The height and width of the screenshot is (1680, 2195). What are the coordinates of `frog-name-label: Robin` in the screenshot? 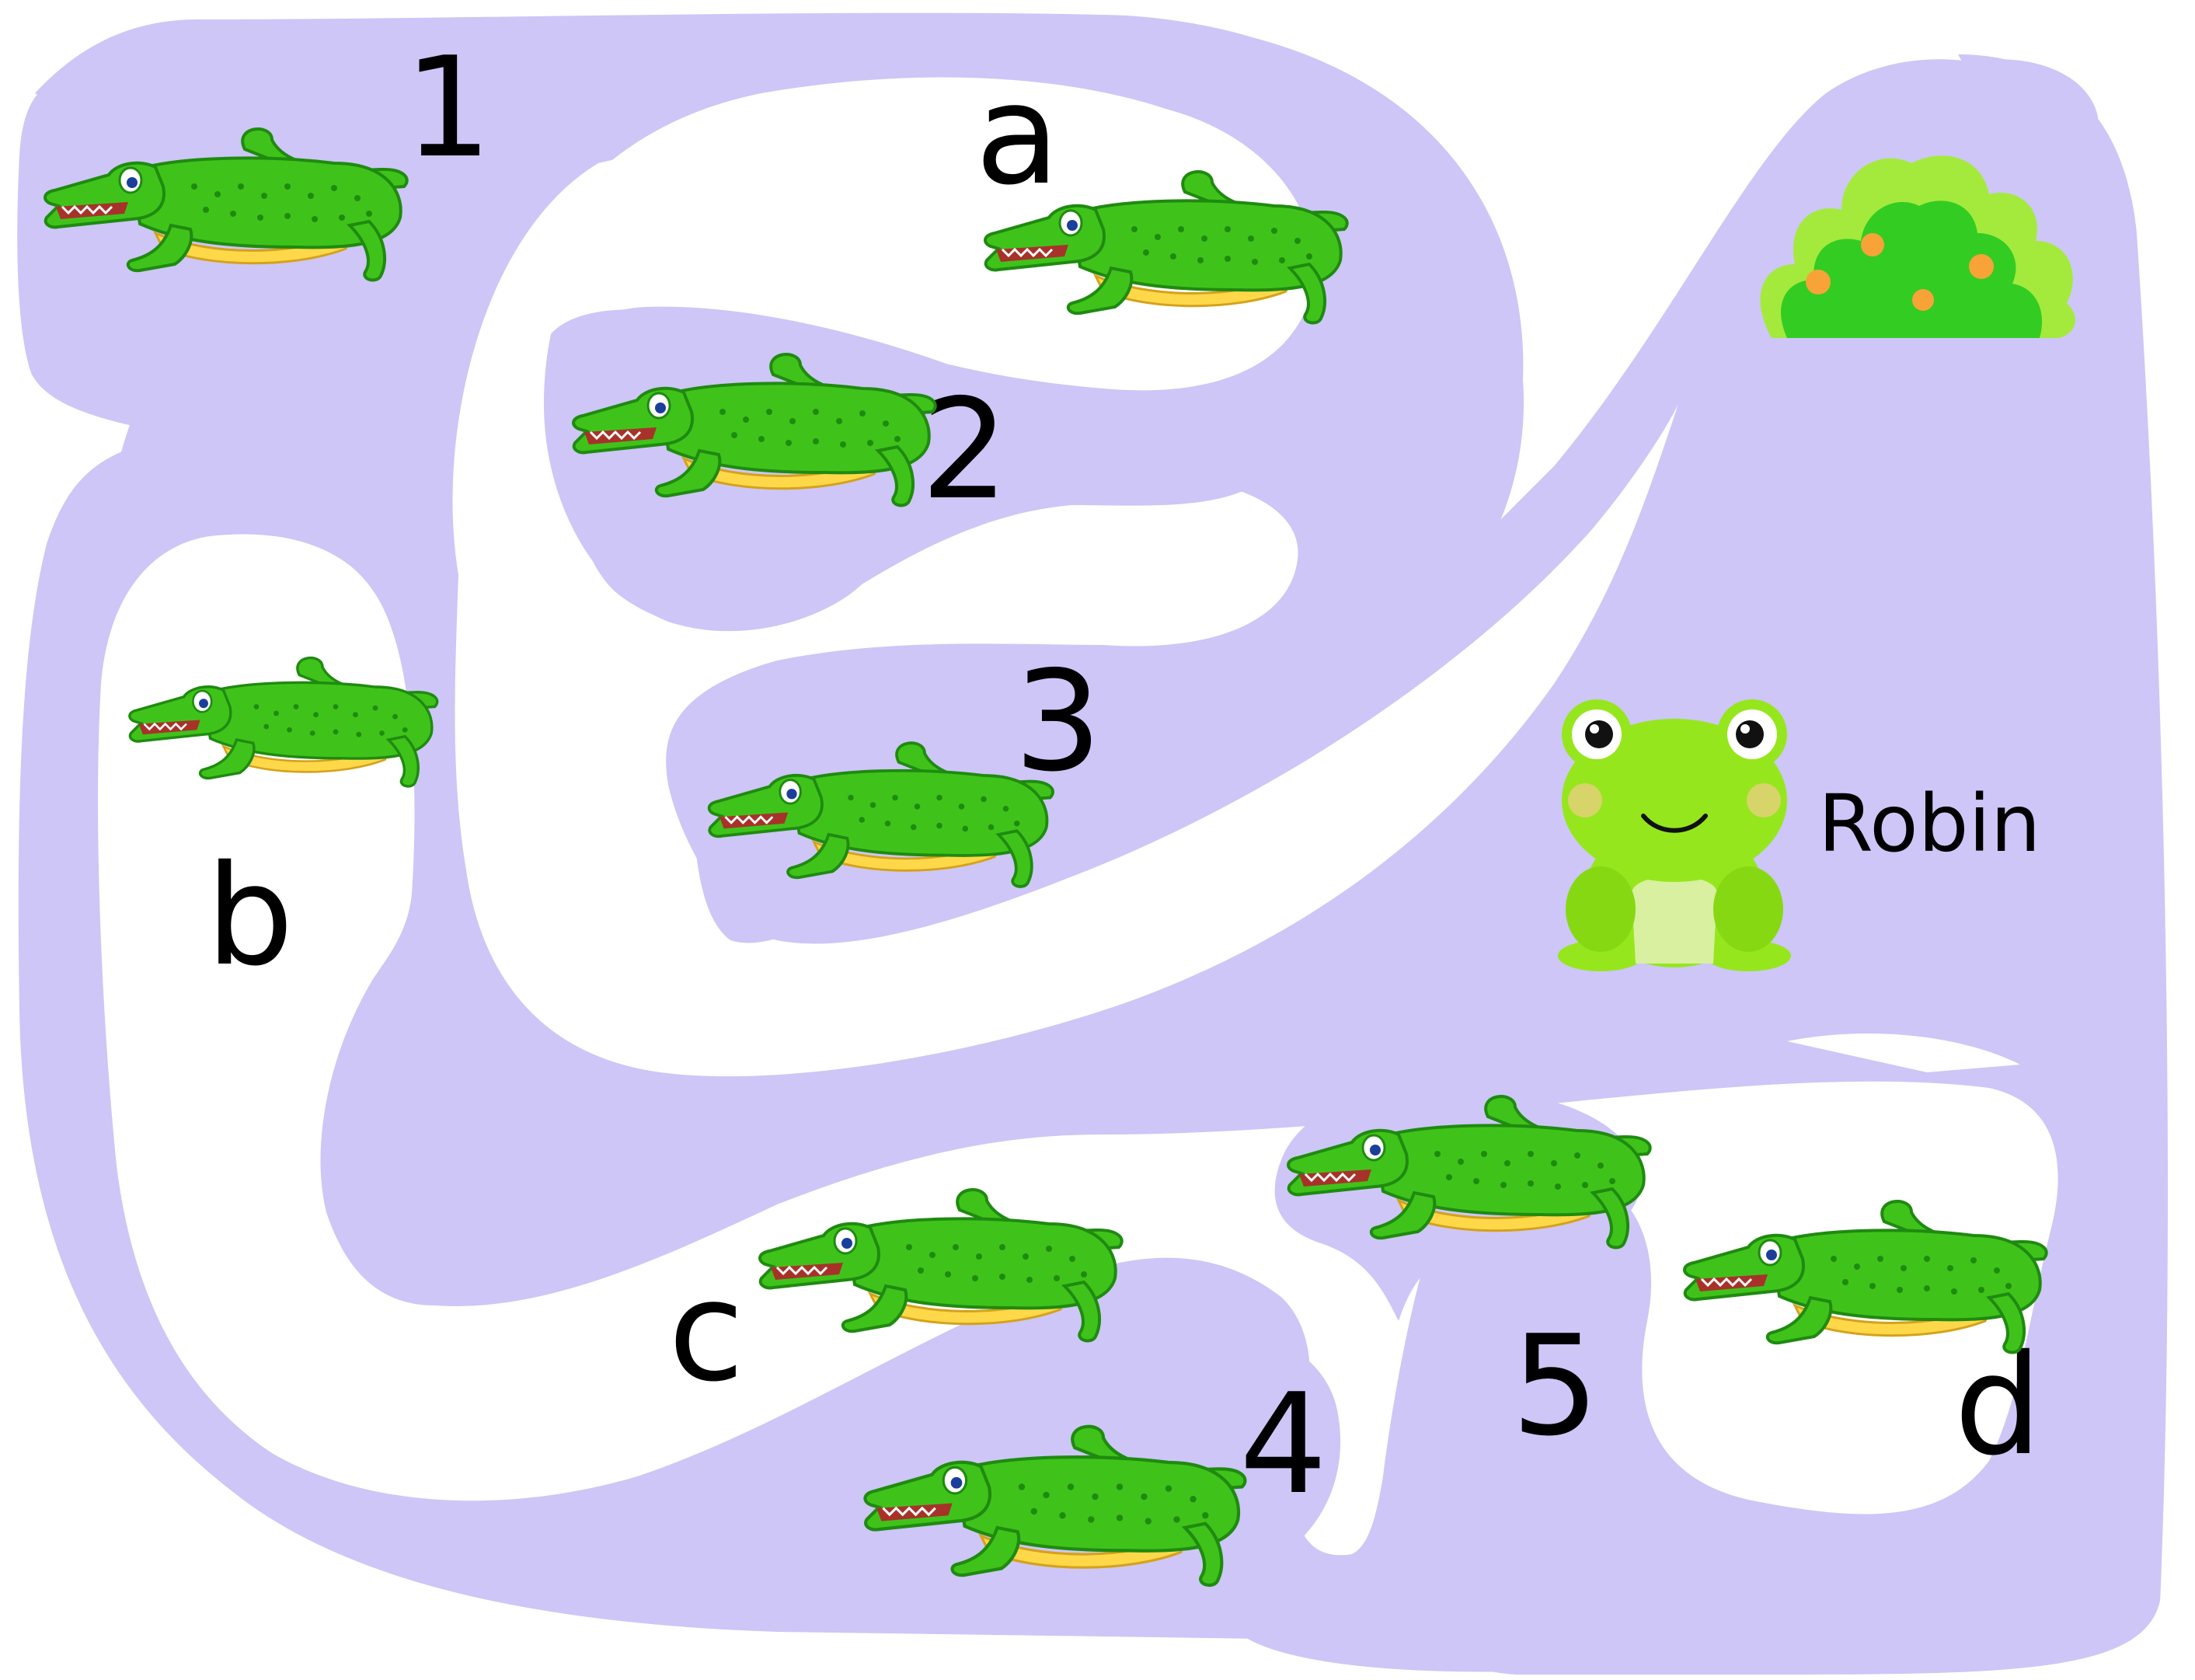 It's located at (1929, 824).